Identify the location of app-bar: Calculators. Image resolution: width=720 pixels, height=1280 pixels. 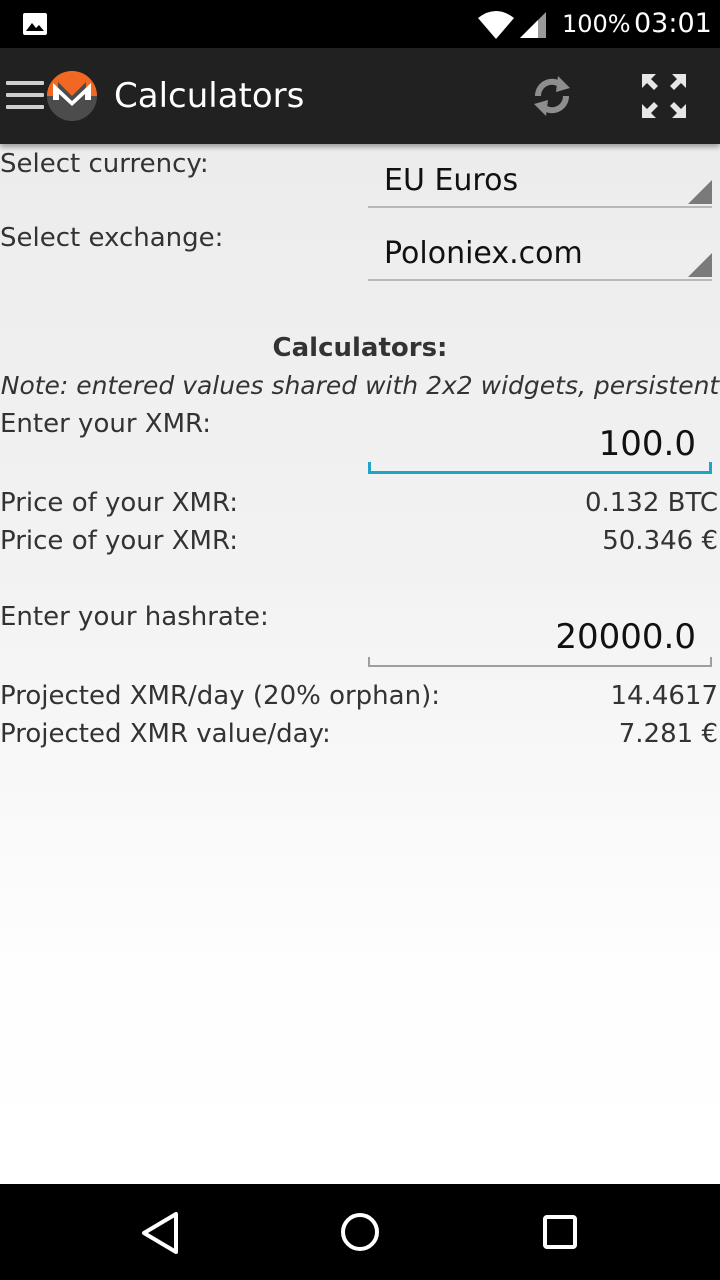
(360, 96).